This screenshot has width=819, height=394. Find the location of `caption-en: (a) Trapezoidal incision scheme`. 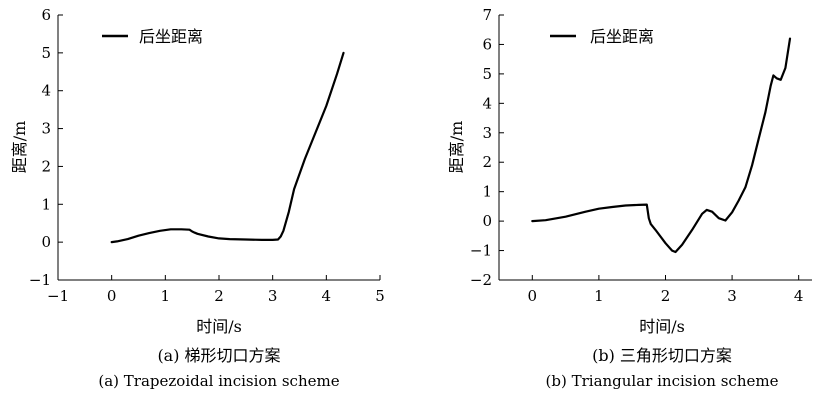

caption-en: (a) Trapezoidal incision scheme is located at coordinates (218, 381).